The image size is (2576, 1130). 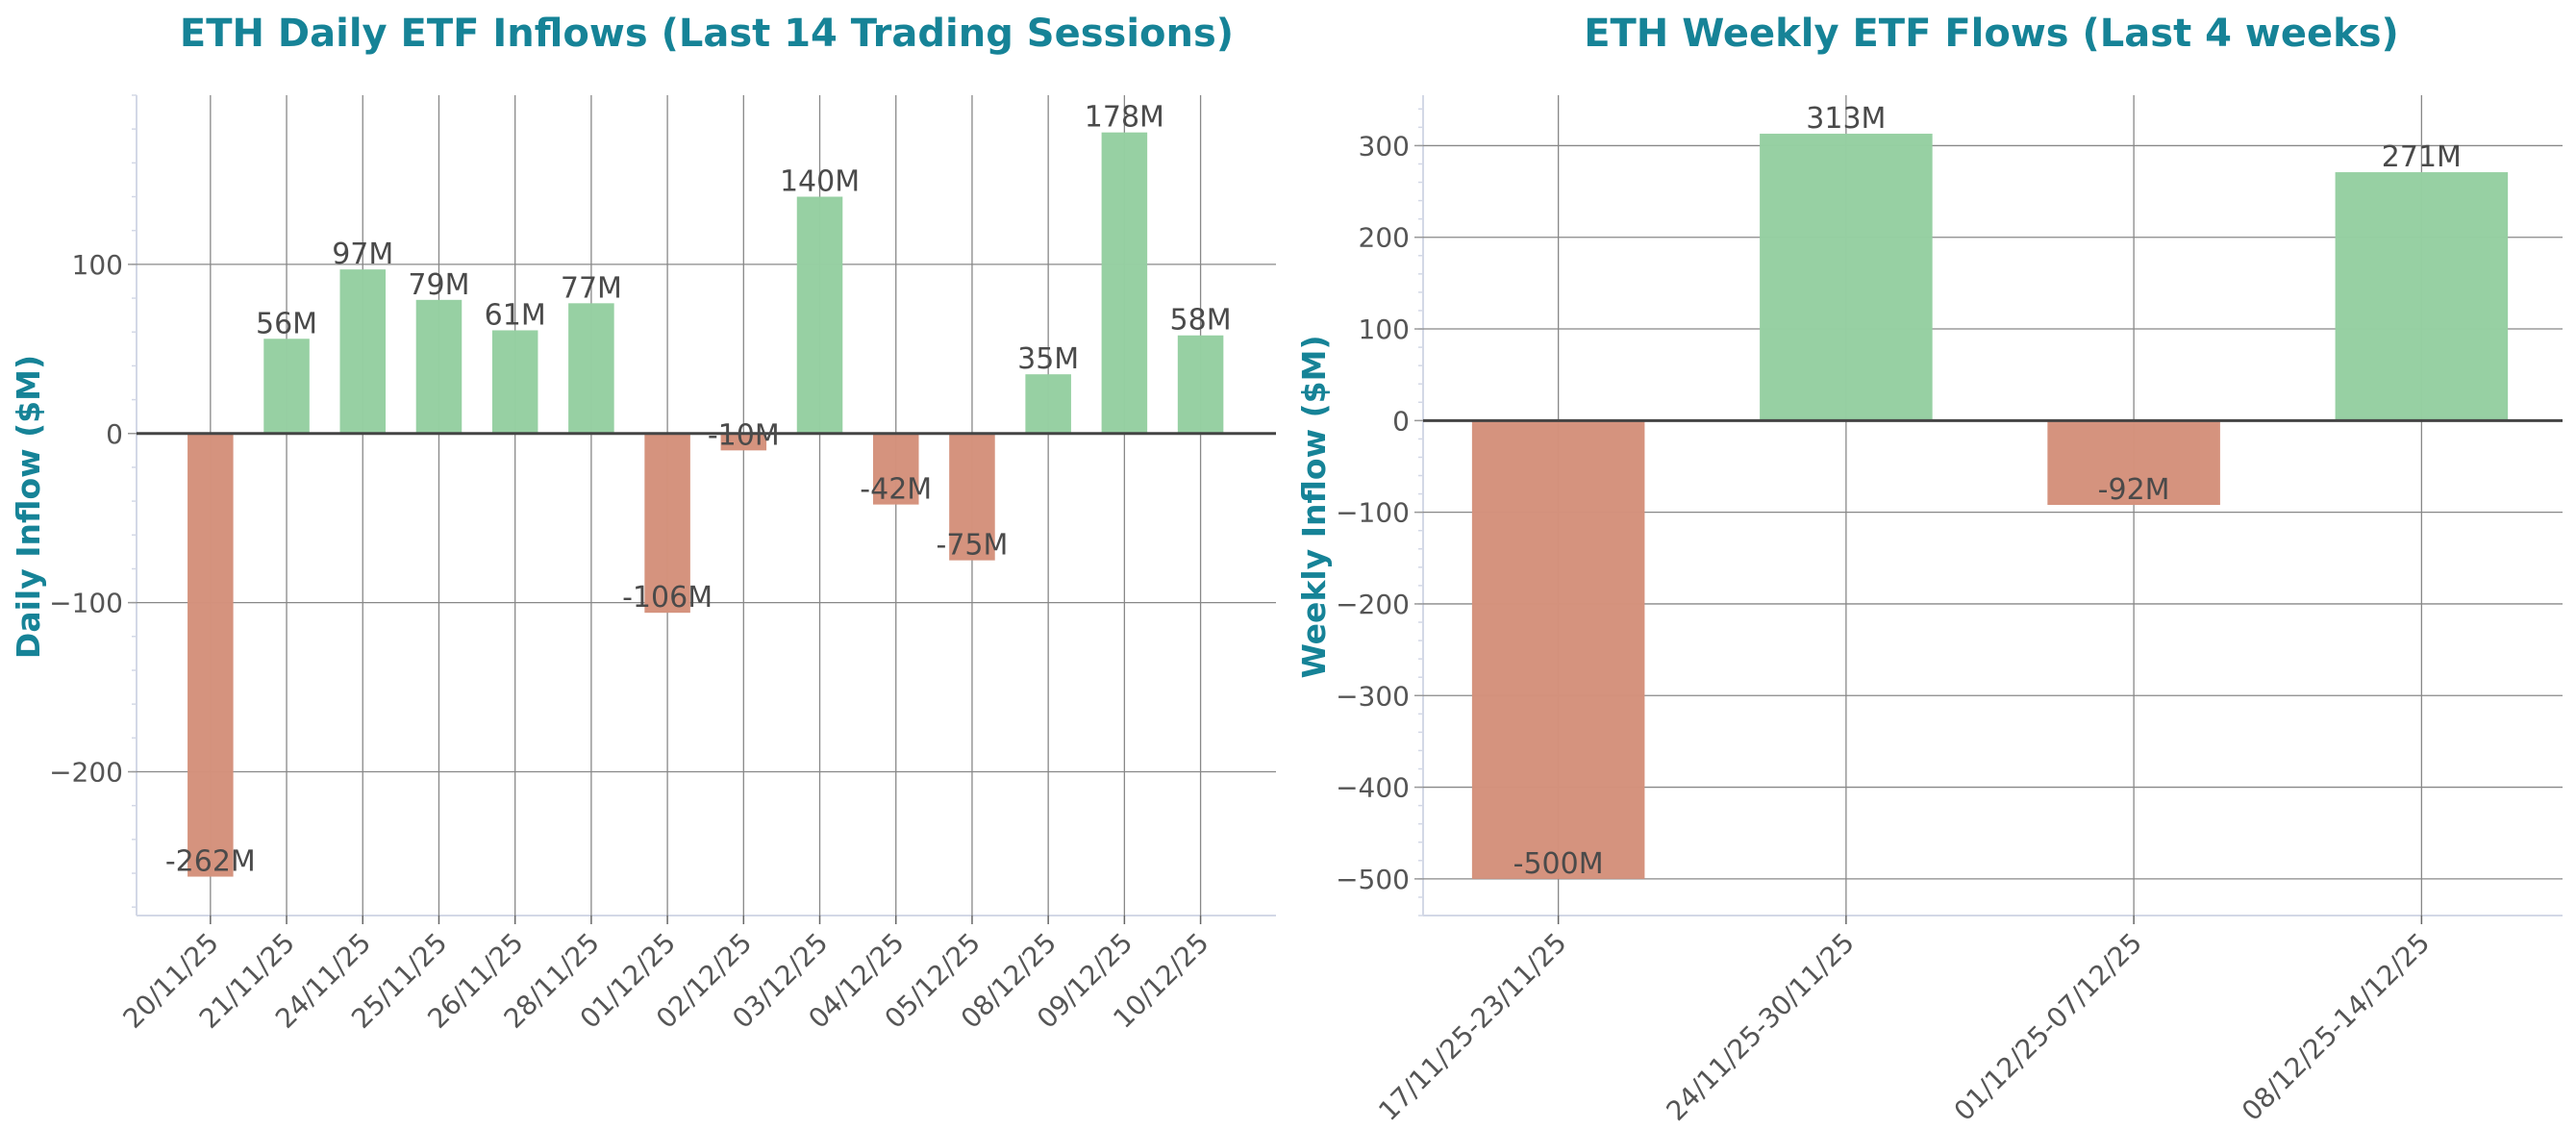 What do you see at coordinates (820, 182) in the screenshot?
I see `data-label: 140M` at bounding box center [820, 182].